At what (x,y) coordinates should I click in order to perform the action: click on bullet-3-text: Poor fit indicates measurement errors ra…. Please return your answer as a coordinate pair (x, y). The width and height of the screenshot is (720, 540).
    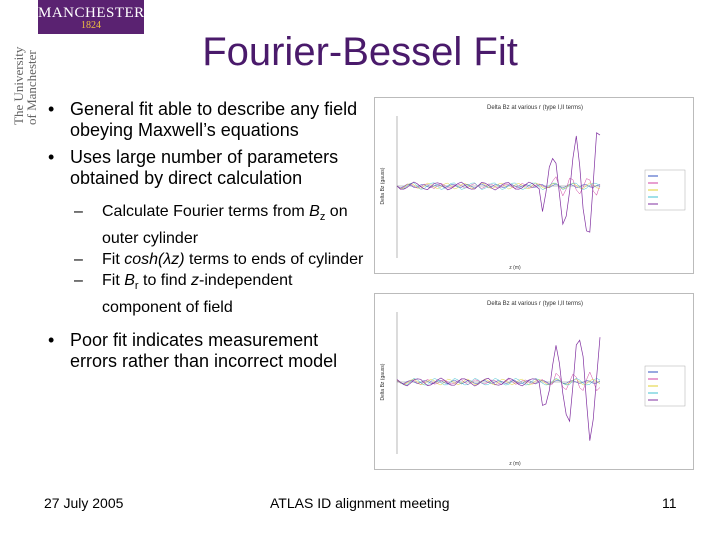
    Looking at the image, I should click on (204, 351).